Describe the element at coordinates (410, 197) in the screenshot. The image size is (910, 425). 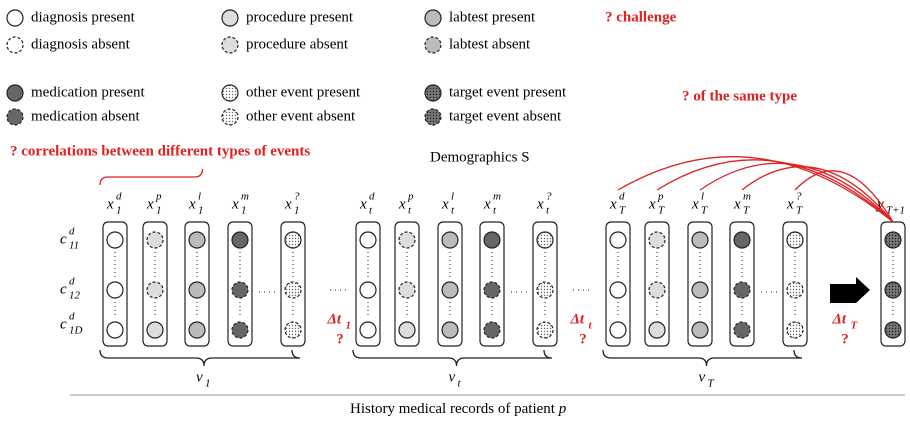
I see `math-sup: p` at that location.